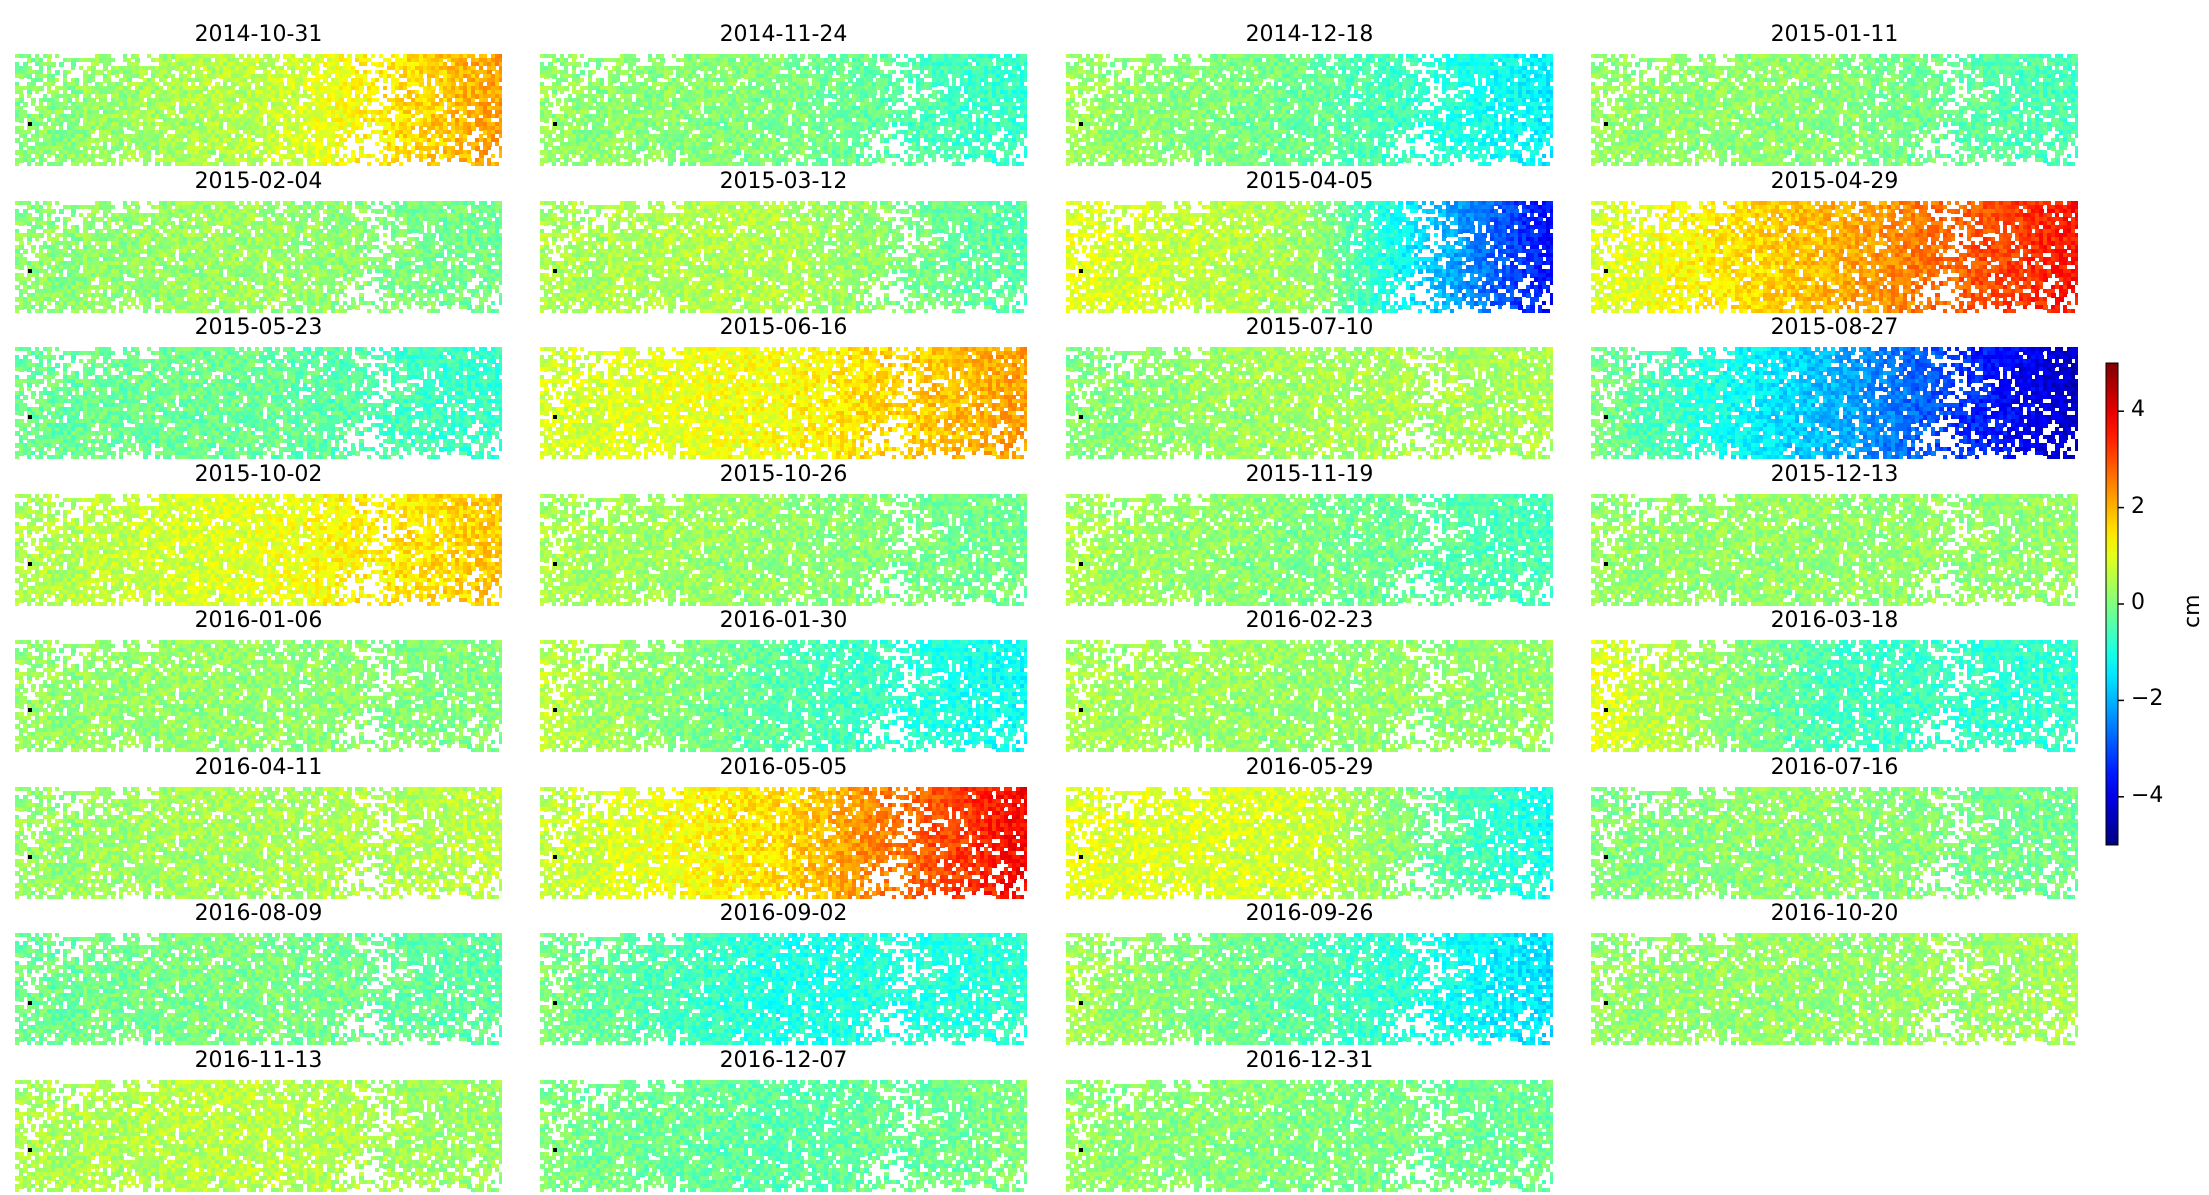 This screenshot has height=1195, width=2209. Describe the element at coordinates (783, 327) in the screenshot. I see `panel-title: 2015-06-16` at that location.